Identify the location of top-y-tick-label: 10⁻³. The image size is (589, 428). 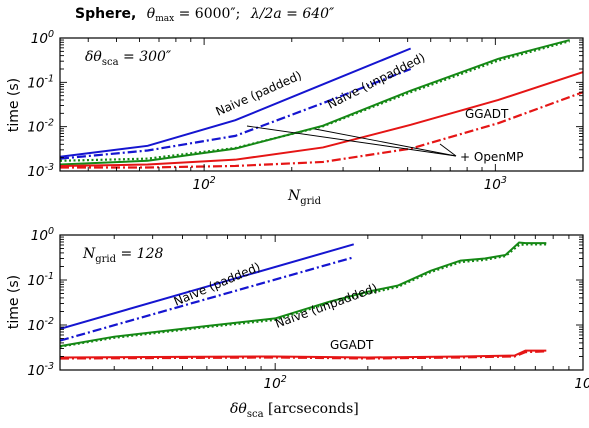
(40, 171).